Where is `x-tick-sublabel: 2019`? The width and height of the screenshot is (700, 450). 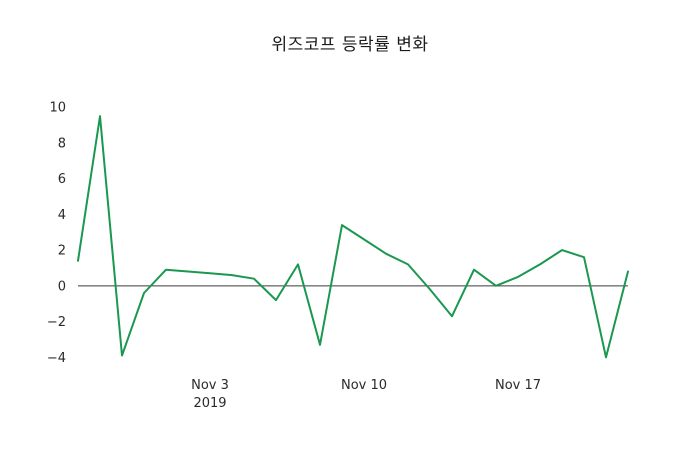
x-tick-sublabel: 2019 is located at coordinates (209, 403).